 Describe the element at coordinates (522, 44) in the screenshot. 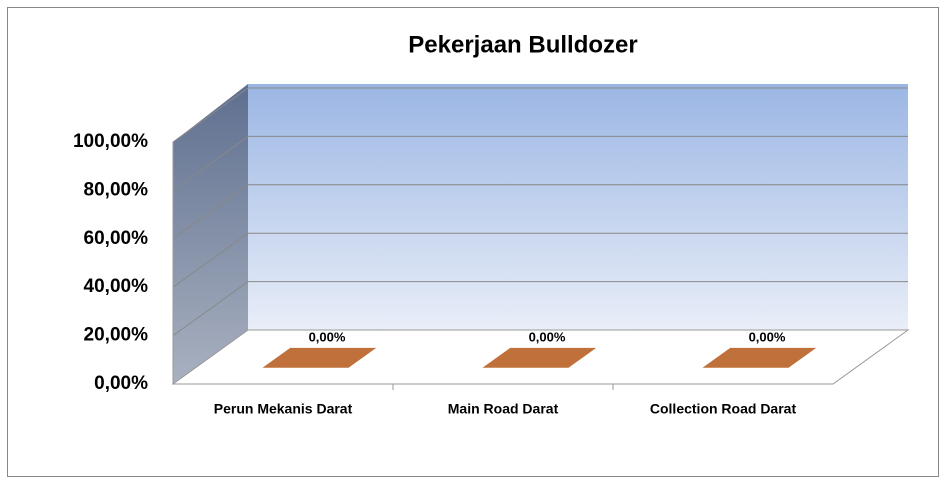

I see `chart-title: Pekerjaan Bulldozer` at that location.